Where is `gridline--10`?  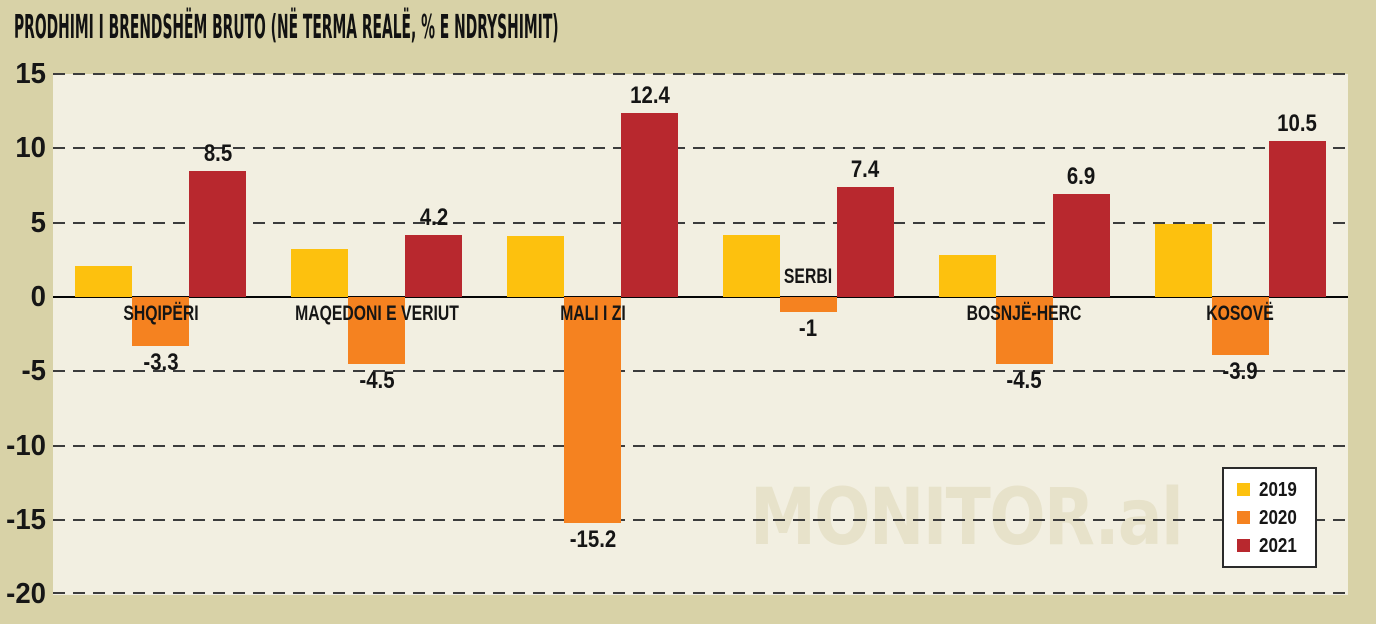
gridline--10 is located at coordinates (700, 446).